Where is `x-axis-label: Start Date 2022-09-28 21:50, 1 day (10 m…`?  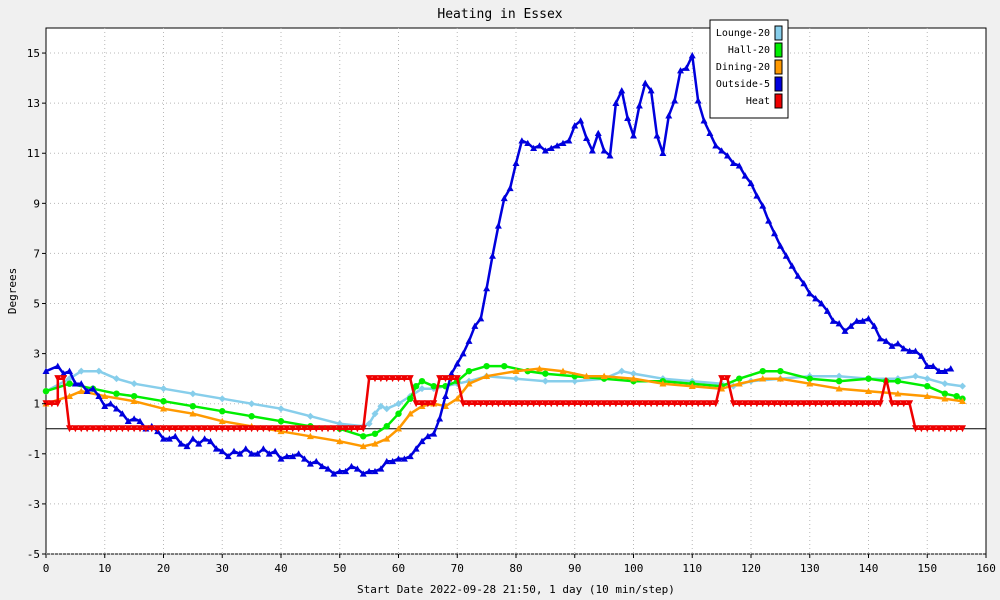 x-axis-label: Start Date 2022-09-28 21:50, 1 day (10 m… is located at coordinates (516, 589).